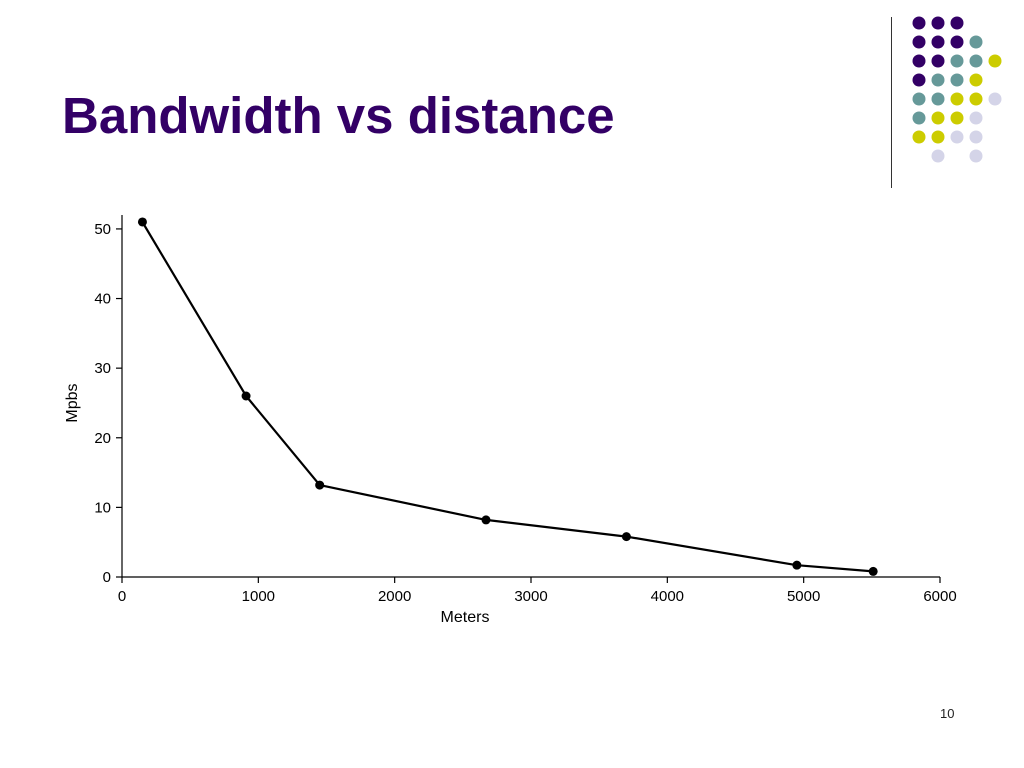  Describe the element at coordinates (394, 596) in the screenshot. I see `x-tick-label: 2000` at that location.